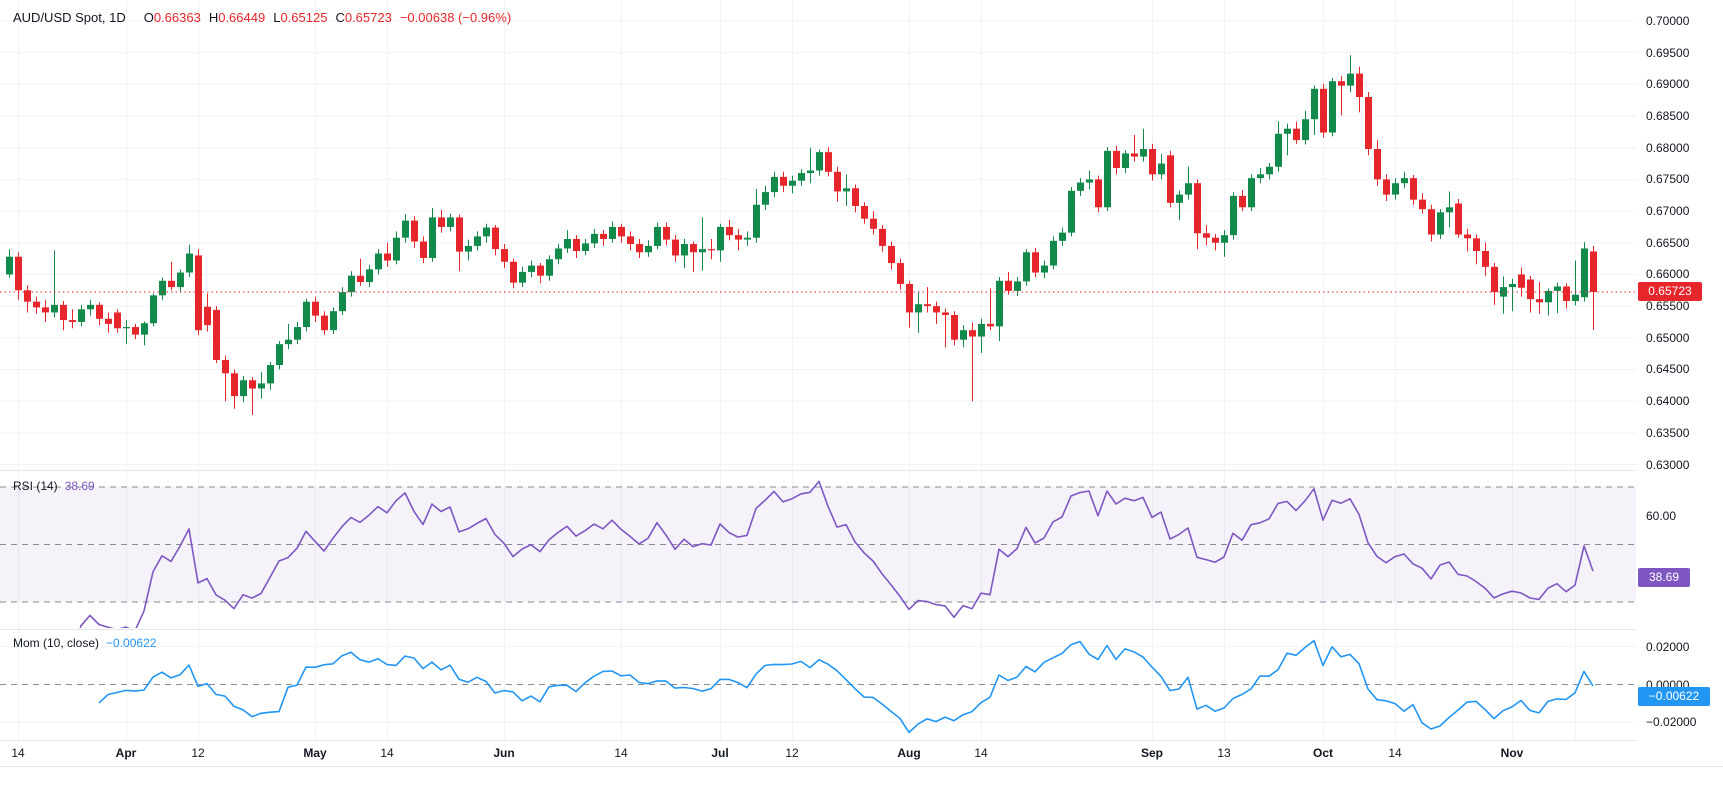  I want to click on footer-strip: TradingView, so click(861, 785).